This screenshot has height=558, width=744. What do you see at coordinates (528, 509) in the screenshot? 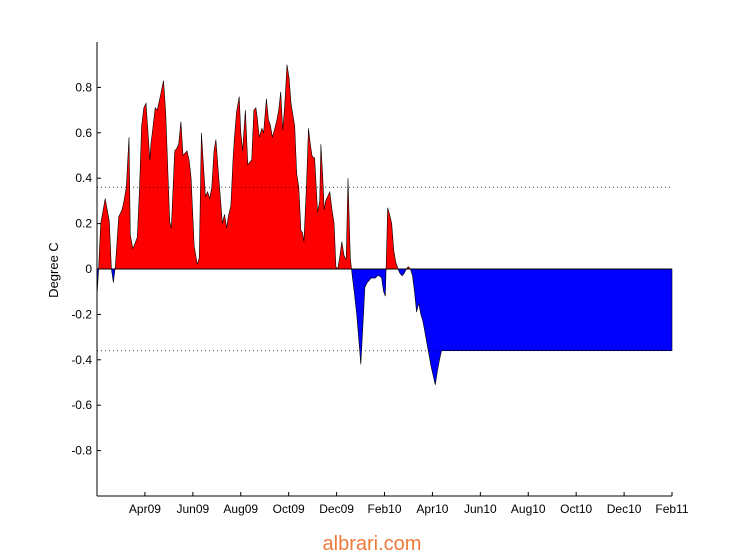
I see `x-tick-label: Aug10` at bounding box center [528, 509].